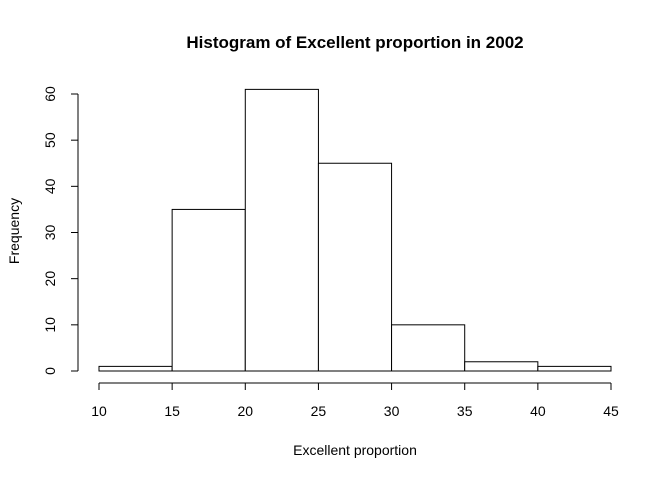 The height and width of the screenshot is (480, 672). What do you see at coordinates (538, 411) in the screenshot?
I see `x-tick-label-40: 40` at bounding box center [538, 411].